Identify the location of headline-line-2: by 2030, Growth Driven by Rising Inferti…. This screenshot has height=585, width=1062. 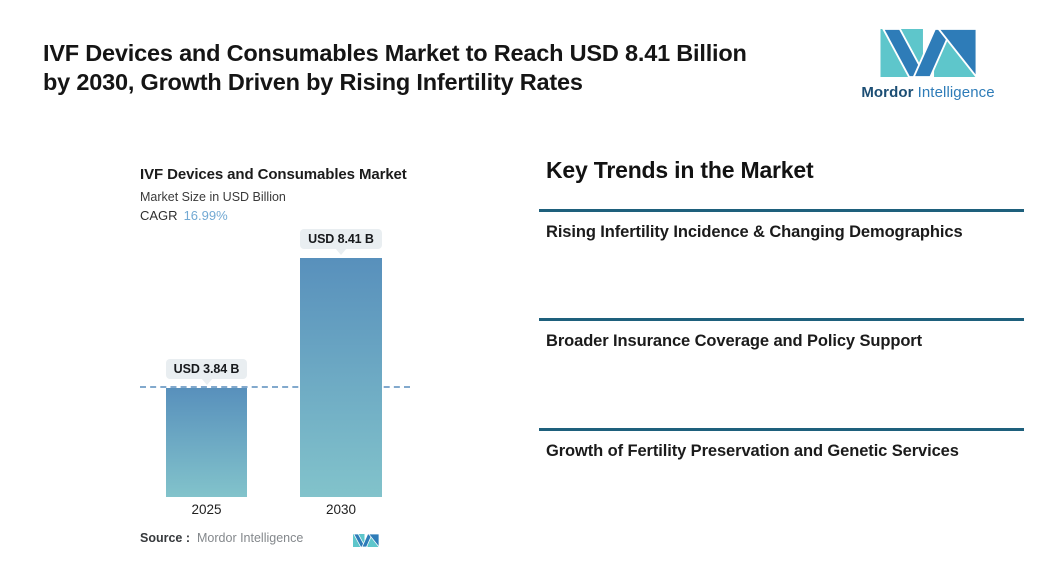
(313, 82).